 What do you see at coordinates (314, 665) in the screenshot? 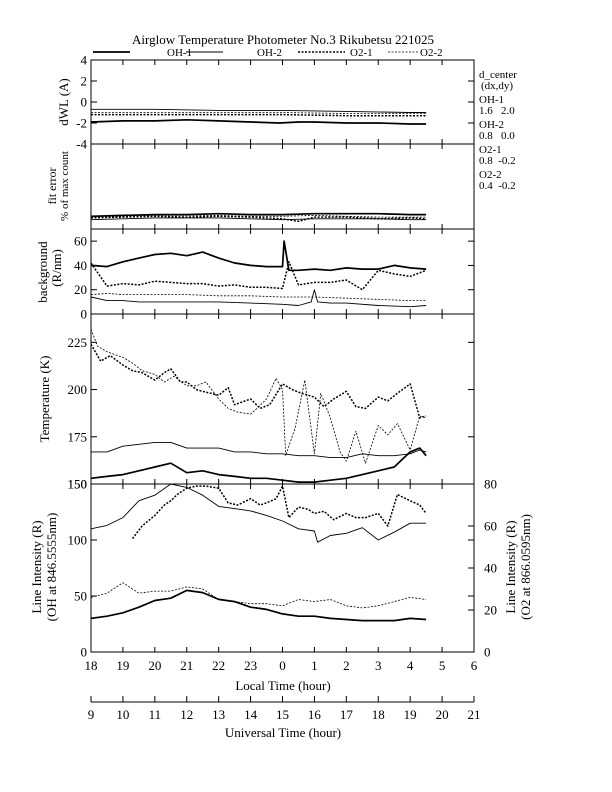
I see `local-time-tick-label: 1` at bounding box center [314, 665].